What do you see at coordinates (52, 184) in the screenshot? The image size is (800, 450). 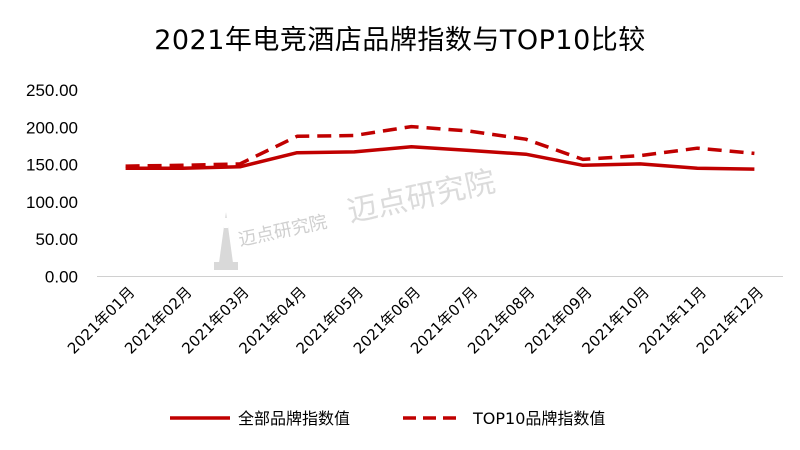 I see `y-axis-ticks: 0.00 50.00 100.00 150.00 200.00 250.00` at bounding box center [52, 184].